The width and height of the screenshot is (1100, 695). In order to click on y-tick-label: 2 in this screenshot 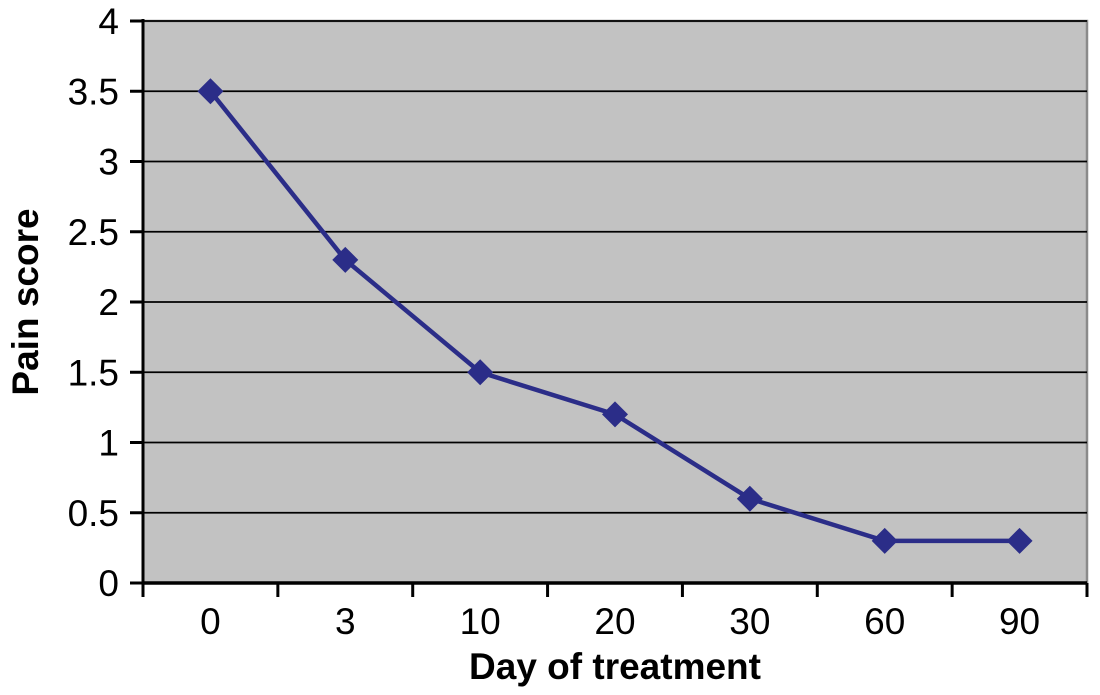, I will do `click(108, 302)`.